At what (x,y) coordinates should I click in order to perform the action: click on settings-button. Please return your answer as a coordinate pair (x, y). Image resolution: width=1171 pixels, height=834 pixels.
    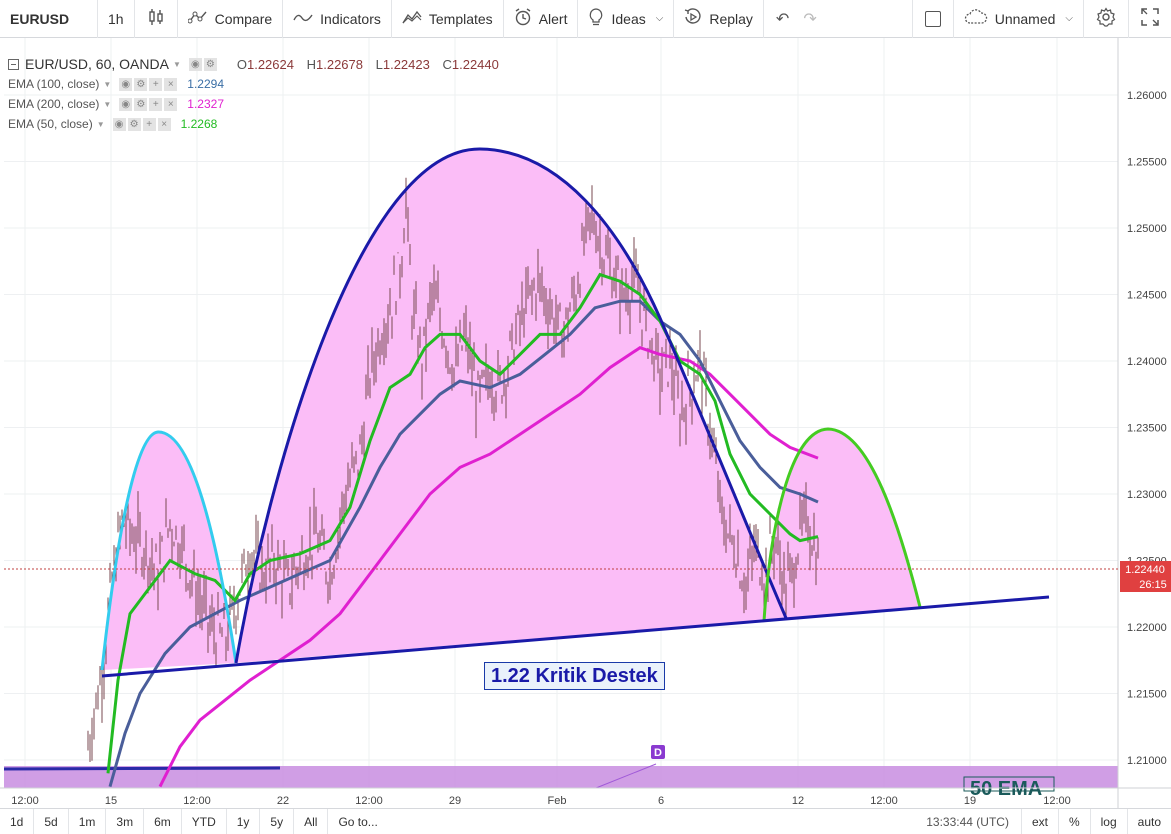
    Looking at the image, I should click on (1106, 19).